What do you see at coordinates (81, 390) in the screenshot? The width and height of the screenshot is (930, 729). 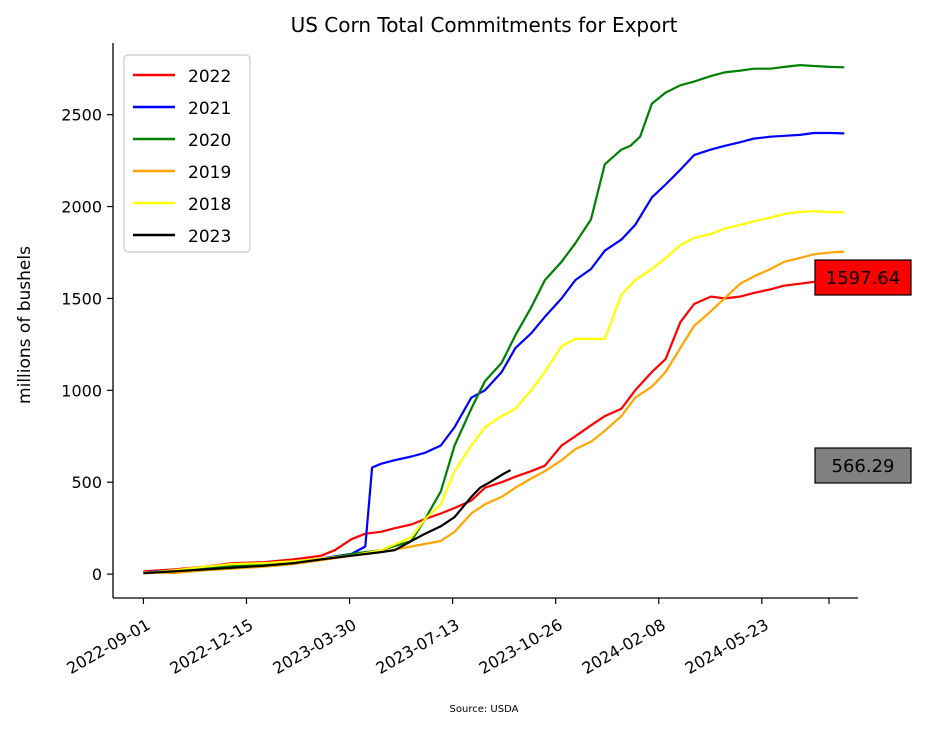 I see `y-tick-label: 1000` at bounding box center [81, 390].